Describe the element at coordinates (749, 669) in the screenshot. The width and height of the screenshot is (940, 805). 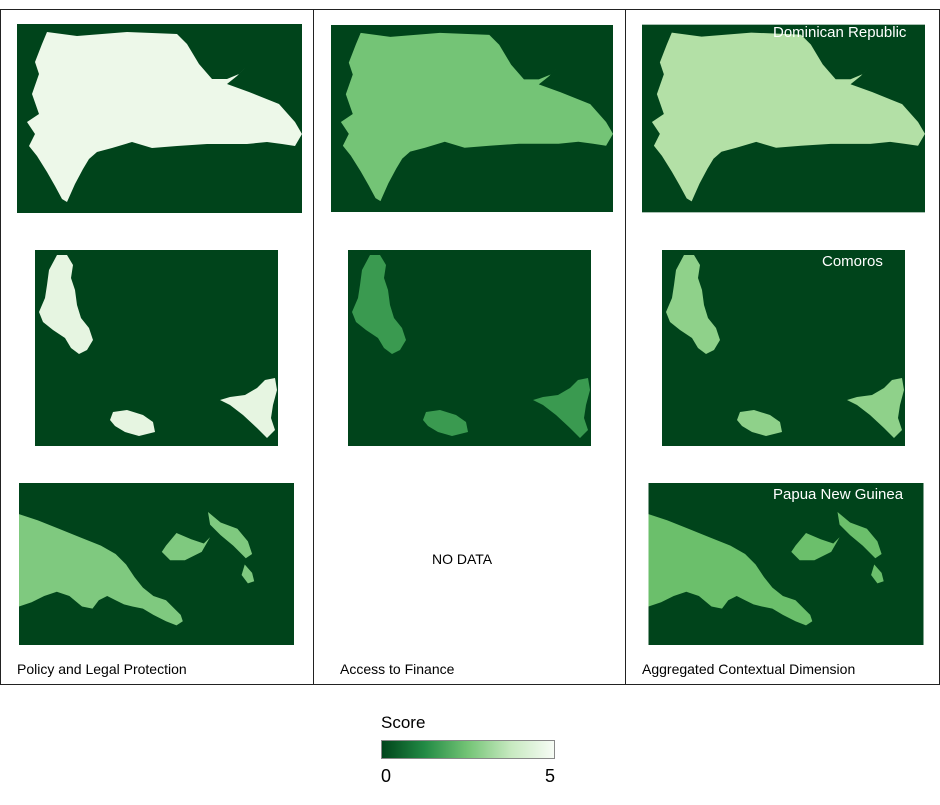
I see `panel-title: Aggregated Contextual Dimension` at that location.